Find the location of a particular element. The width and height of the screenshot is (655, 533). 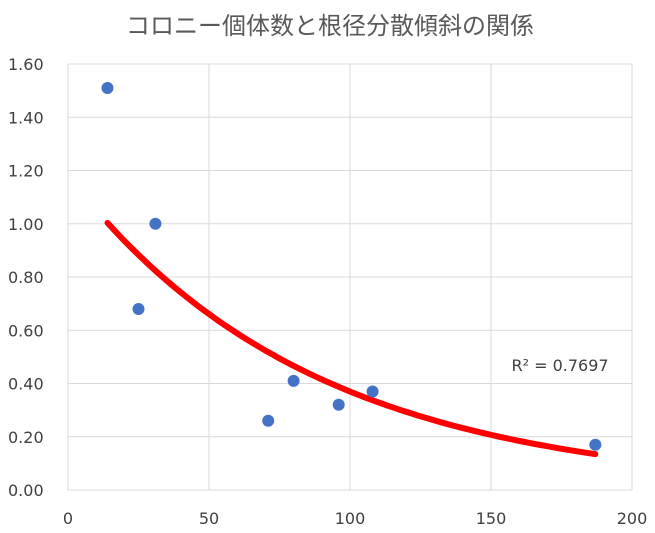

y-tick-label: 0.40 is located at coordinates (26, 384).